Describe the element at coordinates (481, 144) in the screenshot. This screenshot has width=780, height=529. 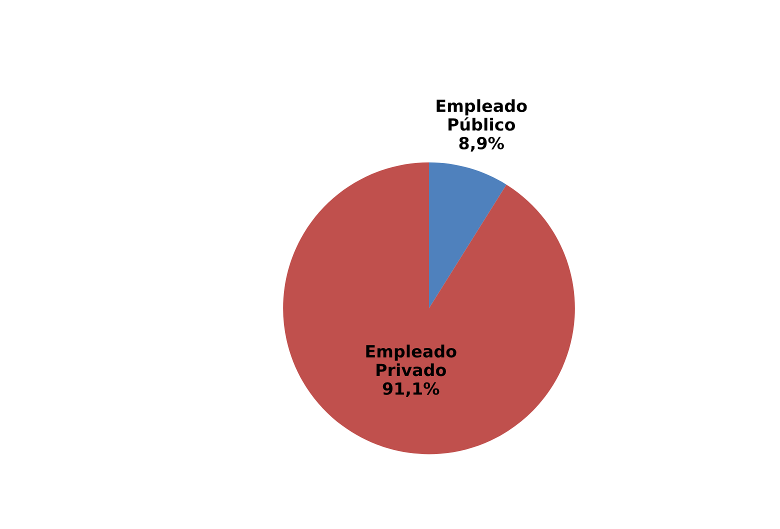
I see `data-label: 8,9%` at that location.